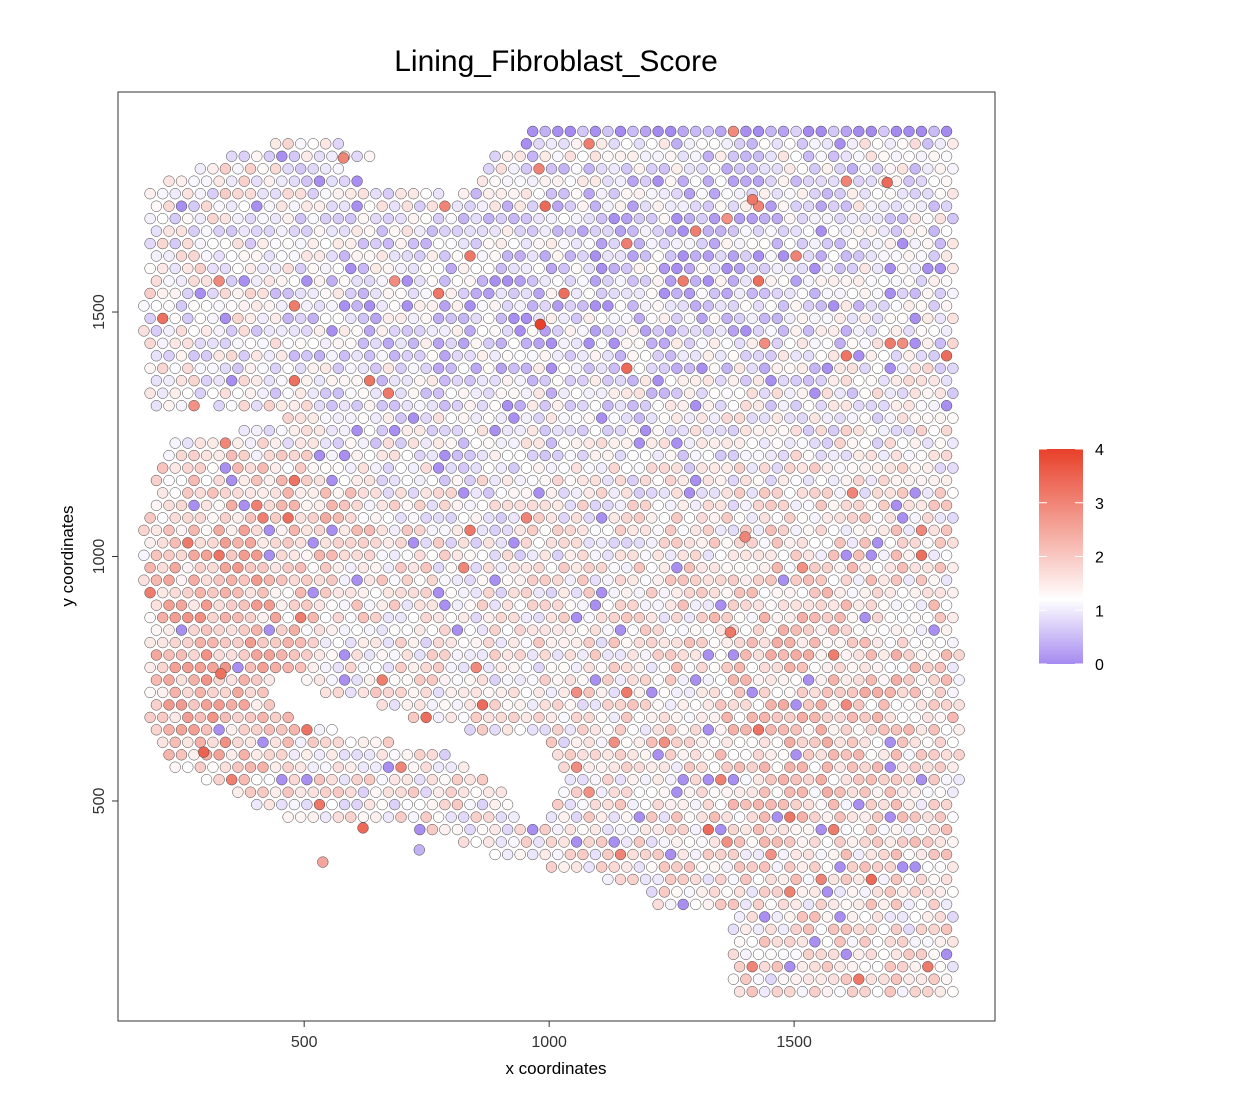 The image size is (1236, 1120). Describe the element at coordinates (221, 674) in the screenshot. I see `highlight-point` at that location.